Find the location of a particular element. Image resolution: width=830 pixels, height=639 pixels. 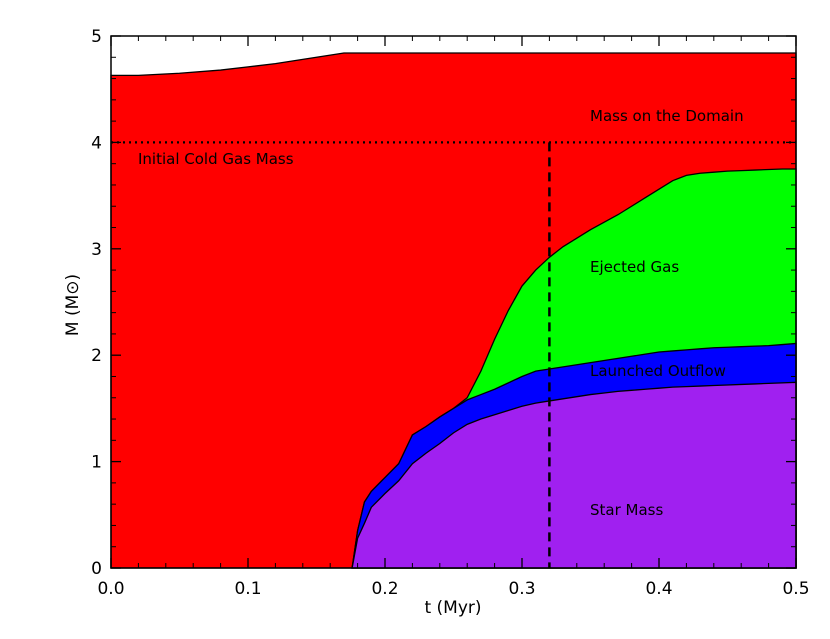

label-mass-on-domain: Mass on the Domain is located at coordinates (667, 116).